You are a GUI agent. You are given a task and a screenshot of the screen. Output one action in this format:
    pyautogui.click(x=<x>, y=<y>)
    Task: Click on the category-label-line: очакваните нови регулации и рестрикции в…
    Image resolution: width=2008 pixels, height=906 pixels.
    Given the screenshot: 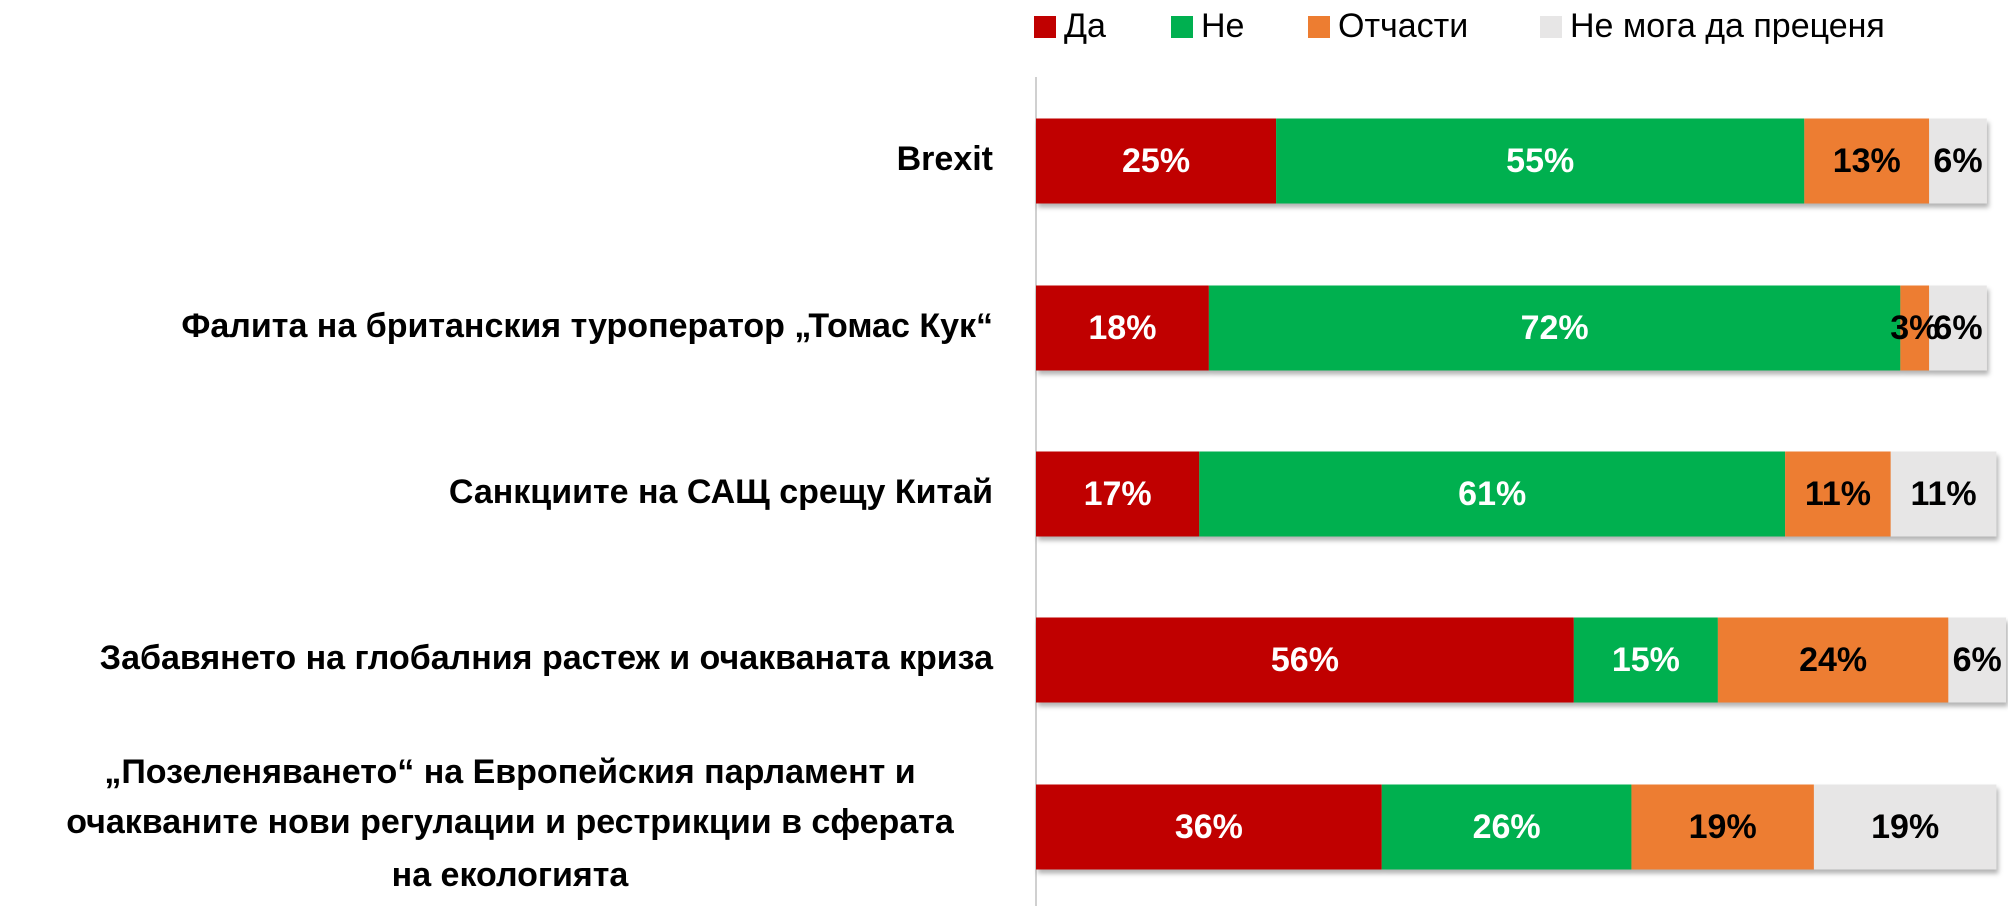 What is the action you would take?
    pyautogui.click(x=510, y=822)
    